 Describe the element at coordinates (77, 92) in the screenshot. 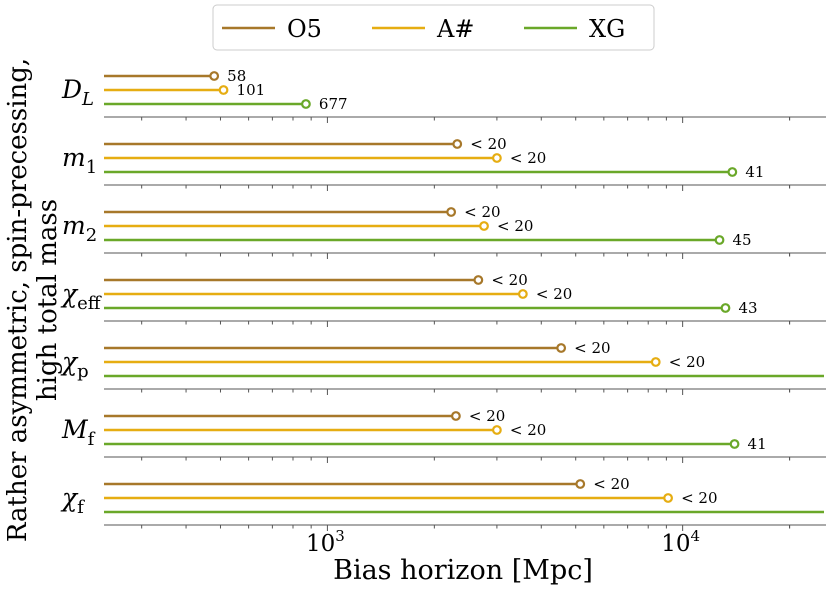

I see `parameter-label: DL` at that location.